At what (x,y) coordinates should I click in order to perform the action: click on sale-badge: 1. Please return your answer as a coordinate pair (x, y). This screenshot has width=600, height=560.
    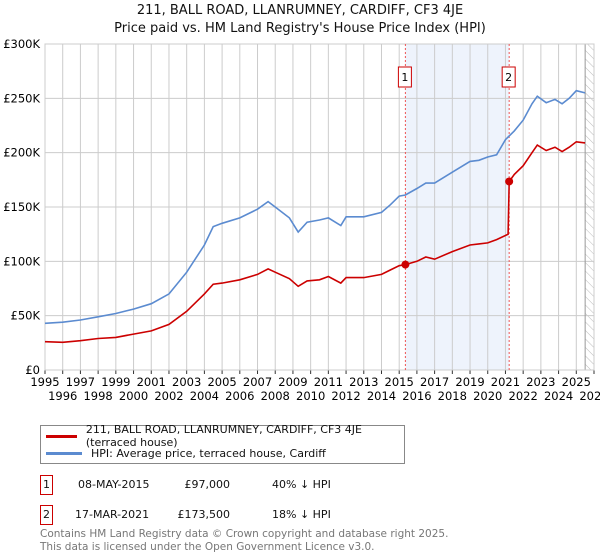
    Looking at the image, I should click on (46, 485).